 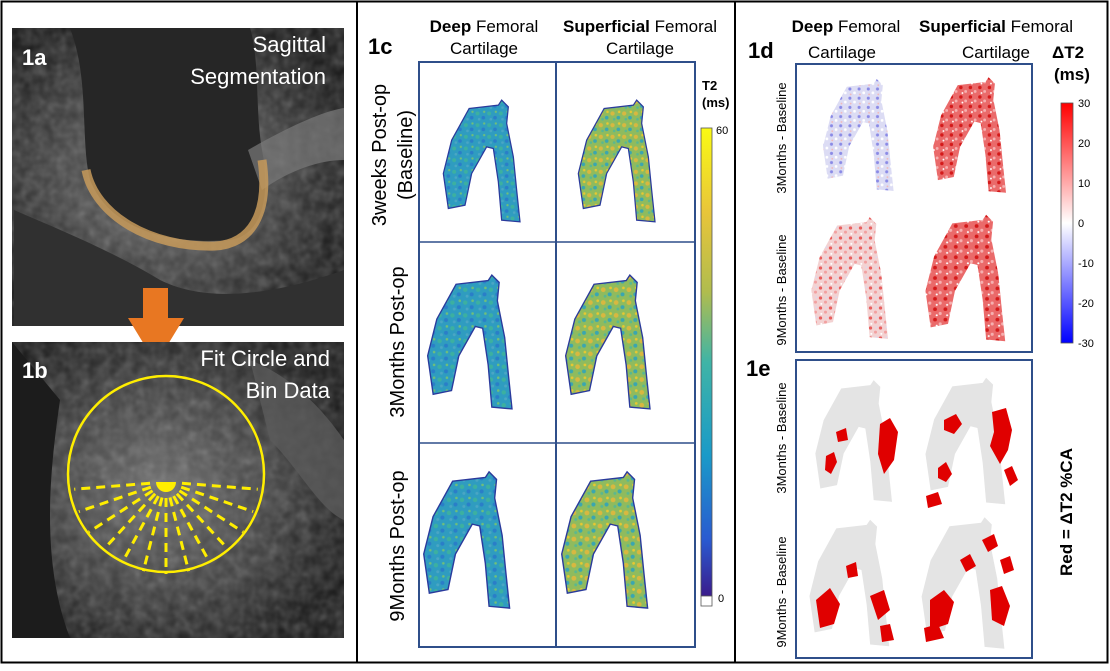 I want to click on colorbar-title-1d: ΔT2, so click(x=1068, y=52).